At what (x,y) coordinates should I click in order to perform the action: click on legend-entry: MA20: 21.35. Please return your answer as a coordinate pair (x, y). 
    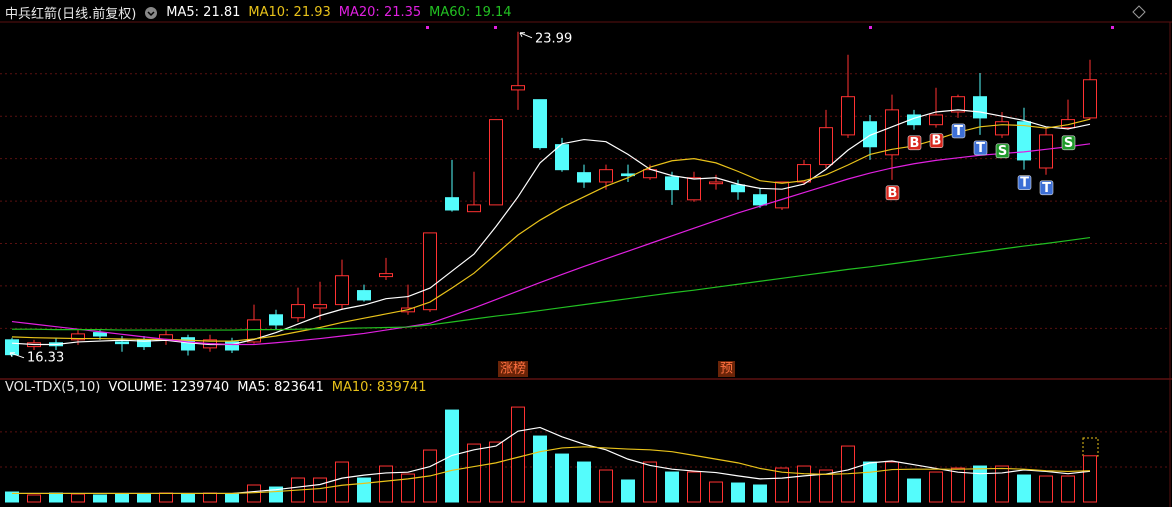
    Looking at the image, I should click on (380, 12).